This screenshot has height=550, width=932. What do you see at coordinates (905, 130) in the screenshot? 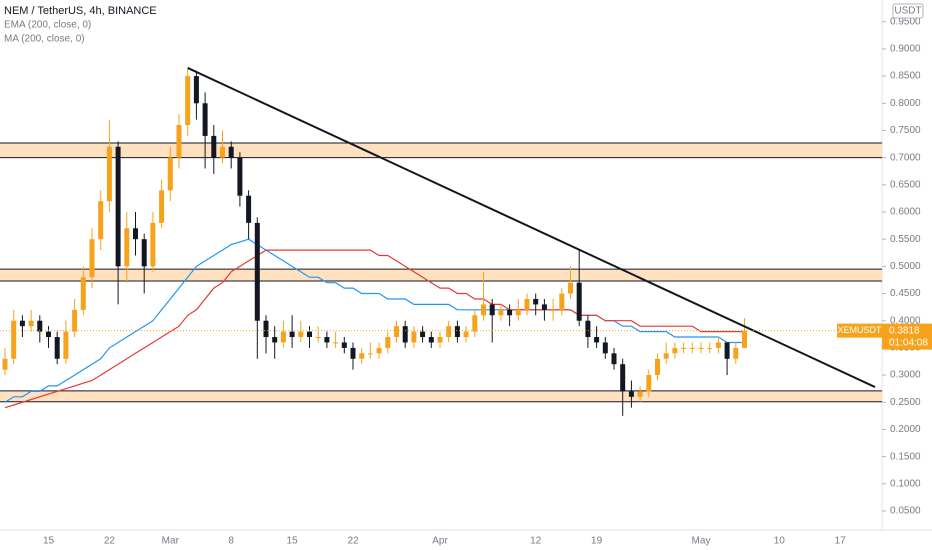
I see `y-tick-label: 0.7500` at bounding box center [905, 130].